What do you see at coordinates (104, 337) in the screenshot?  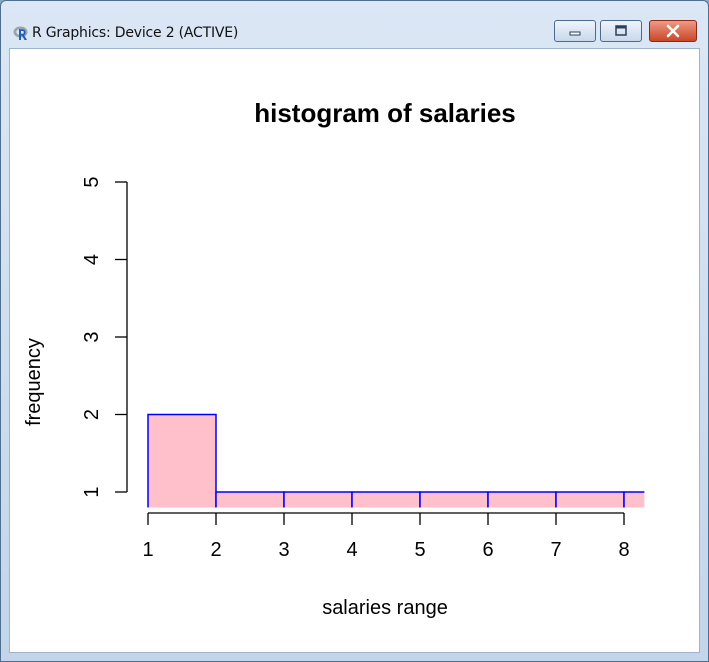 I see `y-axis: 1 2 3 4 5` at bounding box center [104, 337].